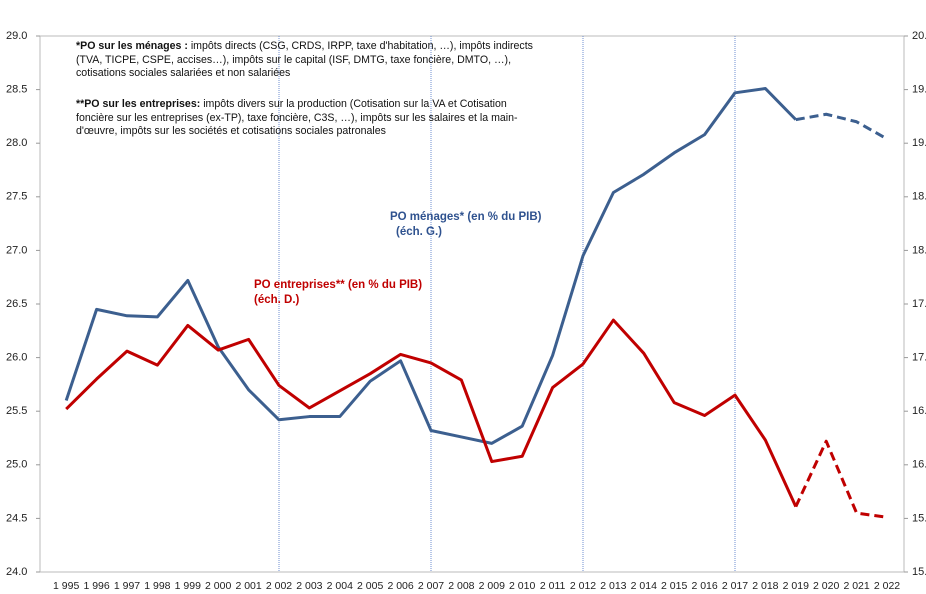 This screenshot has width=926, height=594. Describe the element at coordinates (765, 586) in the screenshot. I see `x-tick-label: 2 018` at that location.